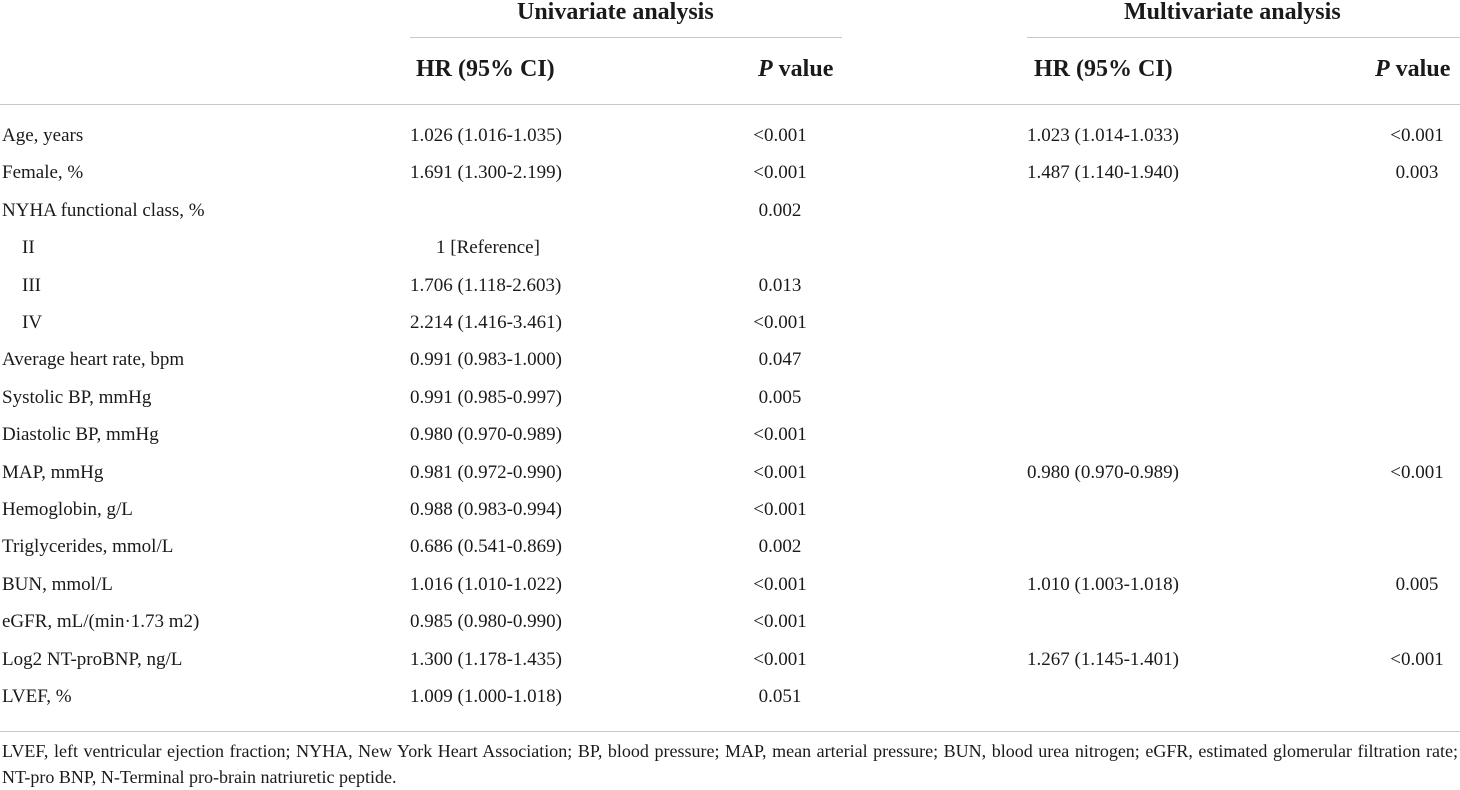 This screenshot has height=790, width=1460. What do you see at coordinates (1103, 472) in the screenshot?
I see `multivariate-hr-cell: 0.980 (0.970-0.989)` at bounding box center [1103, 472].